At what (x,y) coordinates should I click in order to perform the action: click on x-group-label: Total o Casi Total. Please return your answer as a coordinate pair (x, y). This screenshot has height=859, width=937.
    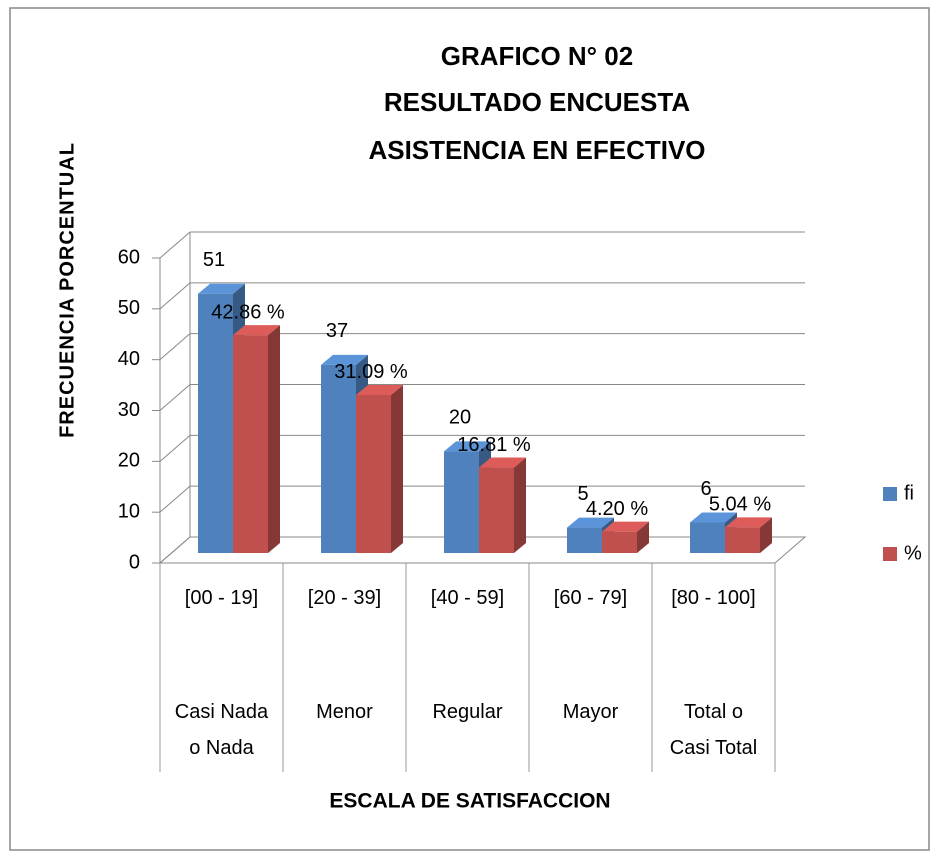
    Looking at the image, I should click on (713, 730).